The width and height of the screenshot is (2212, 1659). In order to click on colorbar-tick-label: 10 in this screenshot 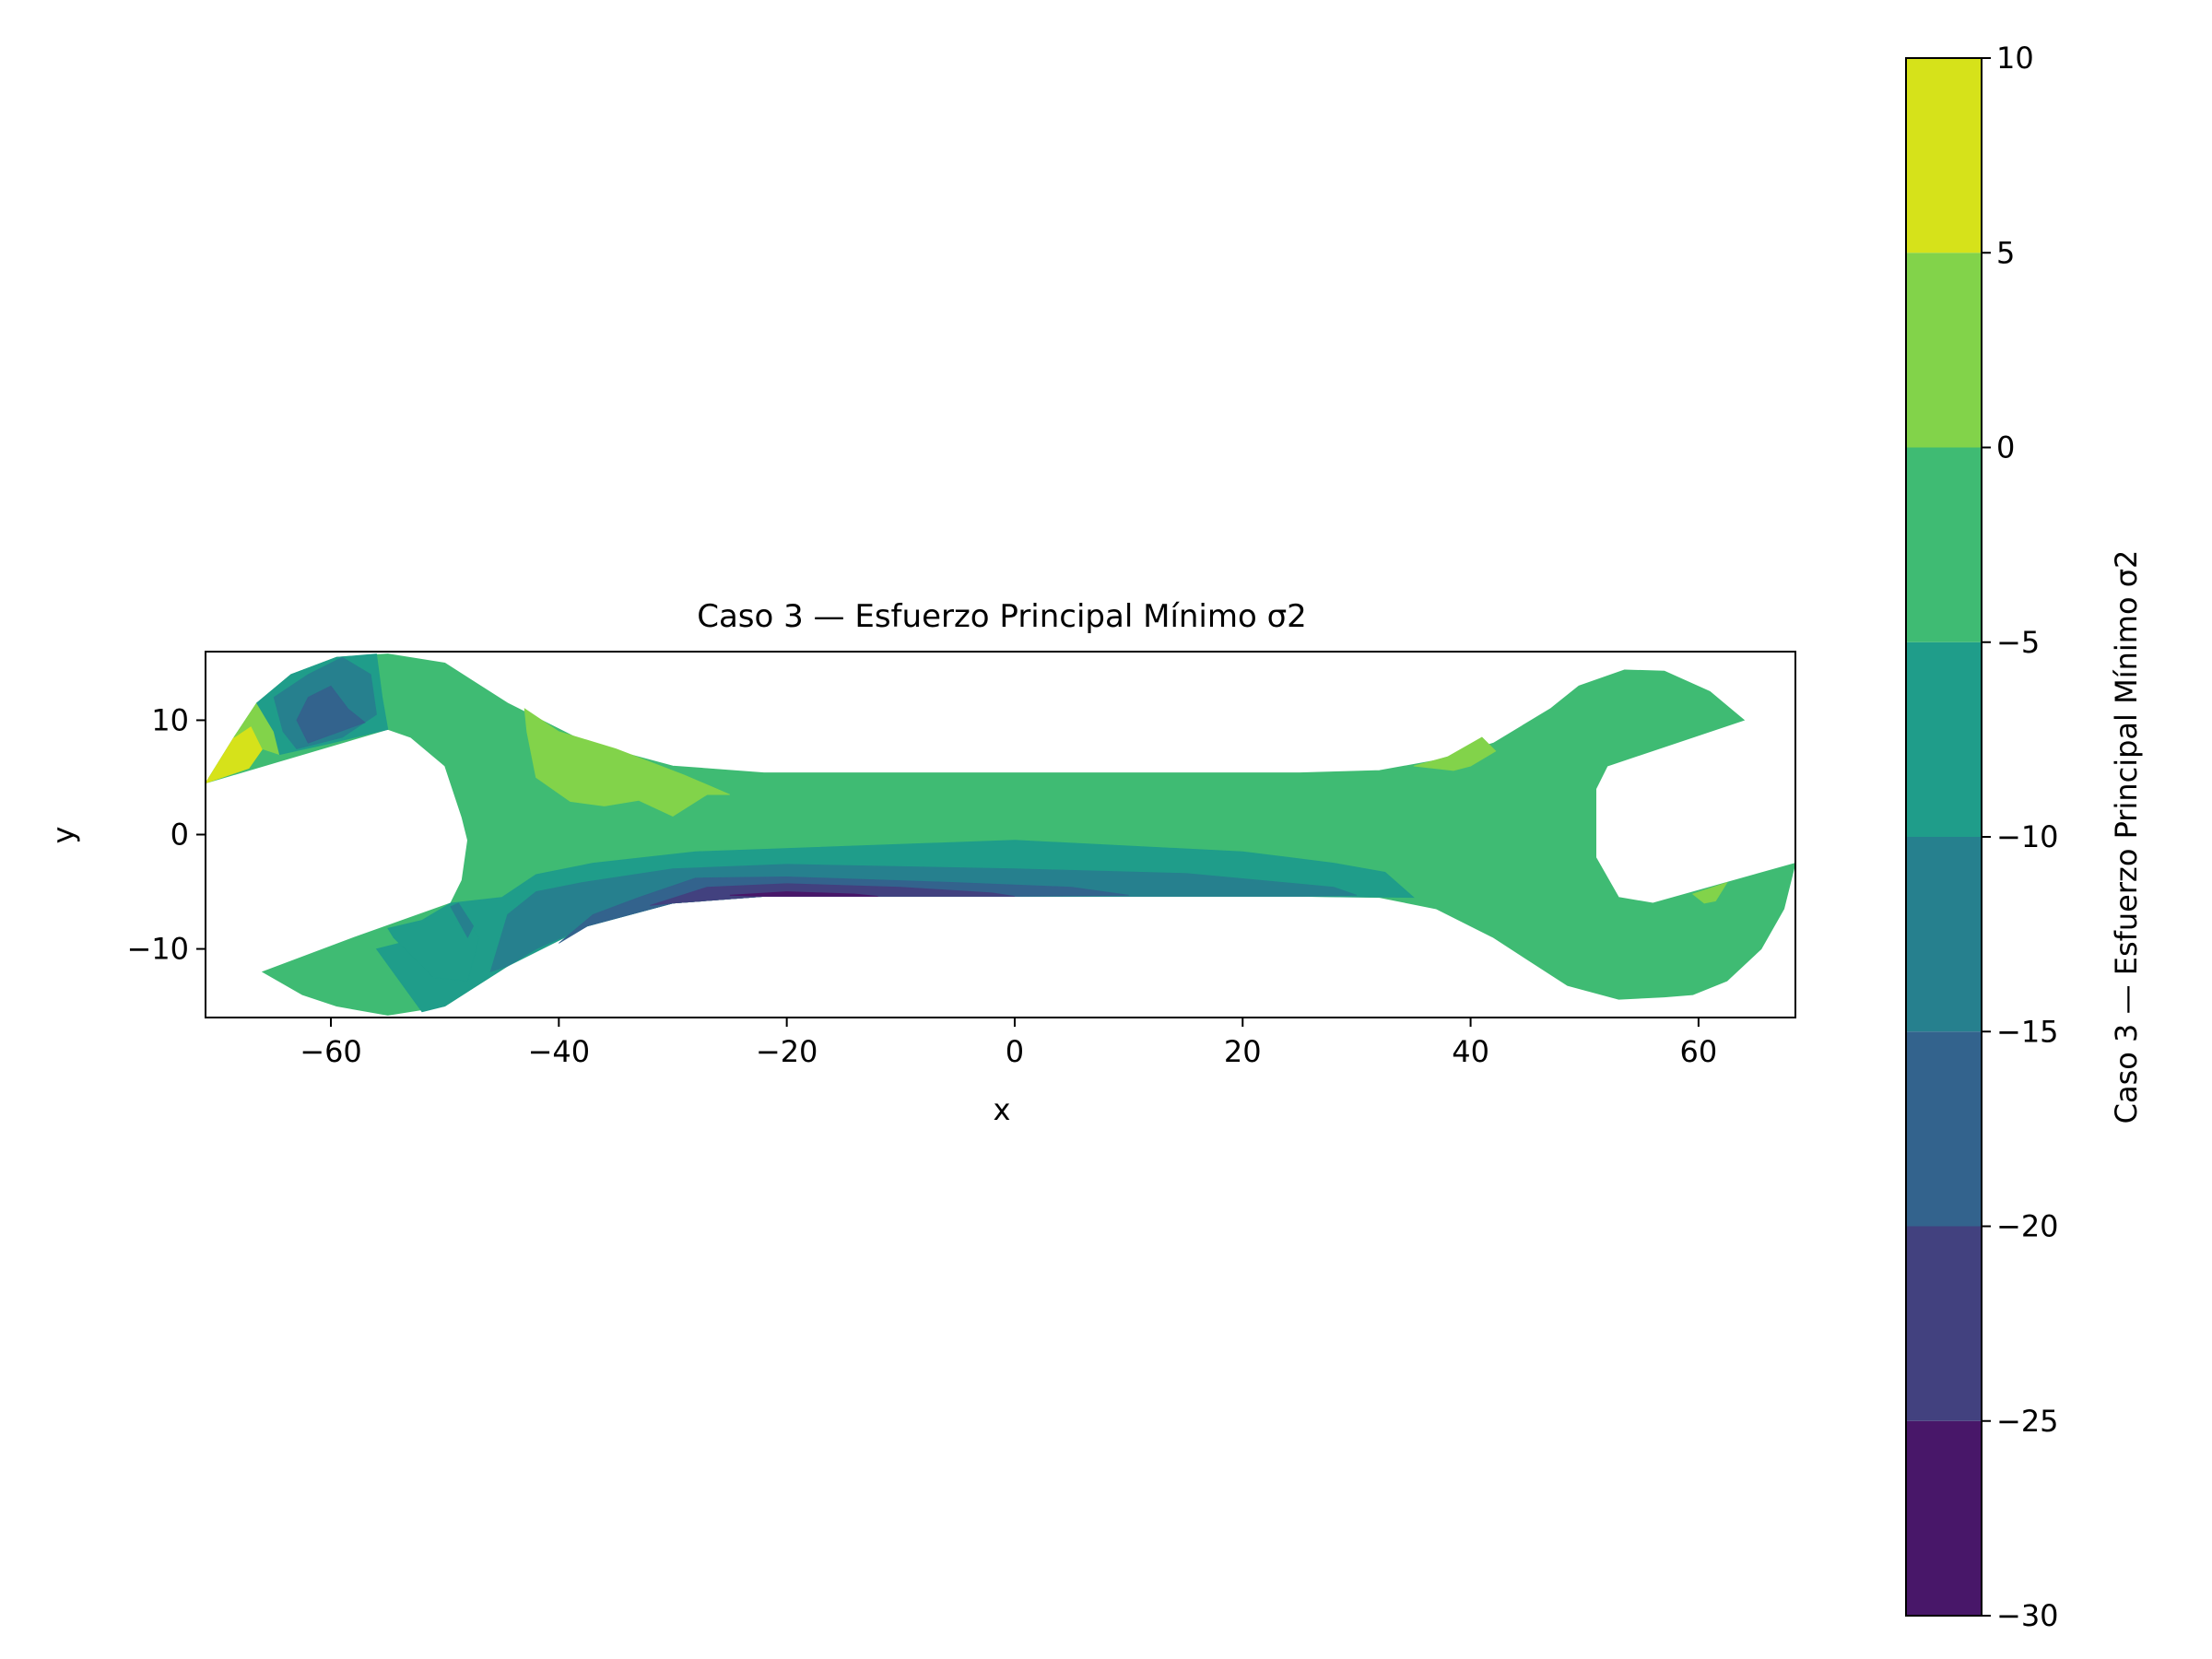, I will do `click(2015, 58)`.